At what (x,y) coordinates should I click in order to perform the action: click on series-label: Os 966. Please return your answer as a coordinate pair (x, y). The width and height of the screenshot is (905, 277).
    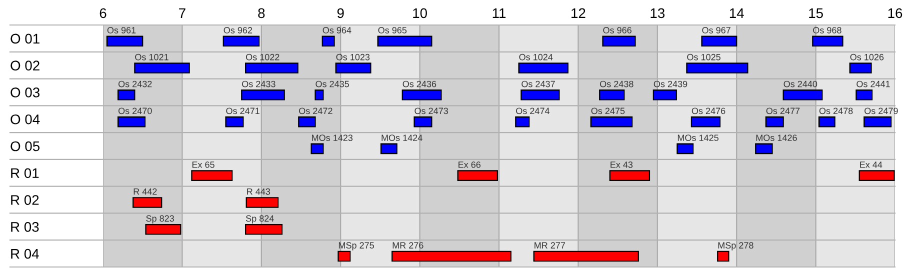
    Looking at the image, I should click on (617, 30).